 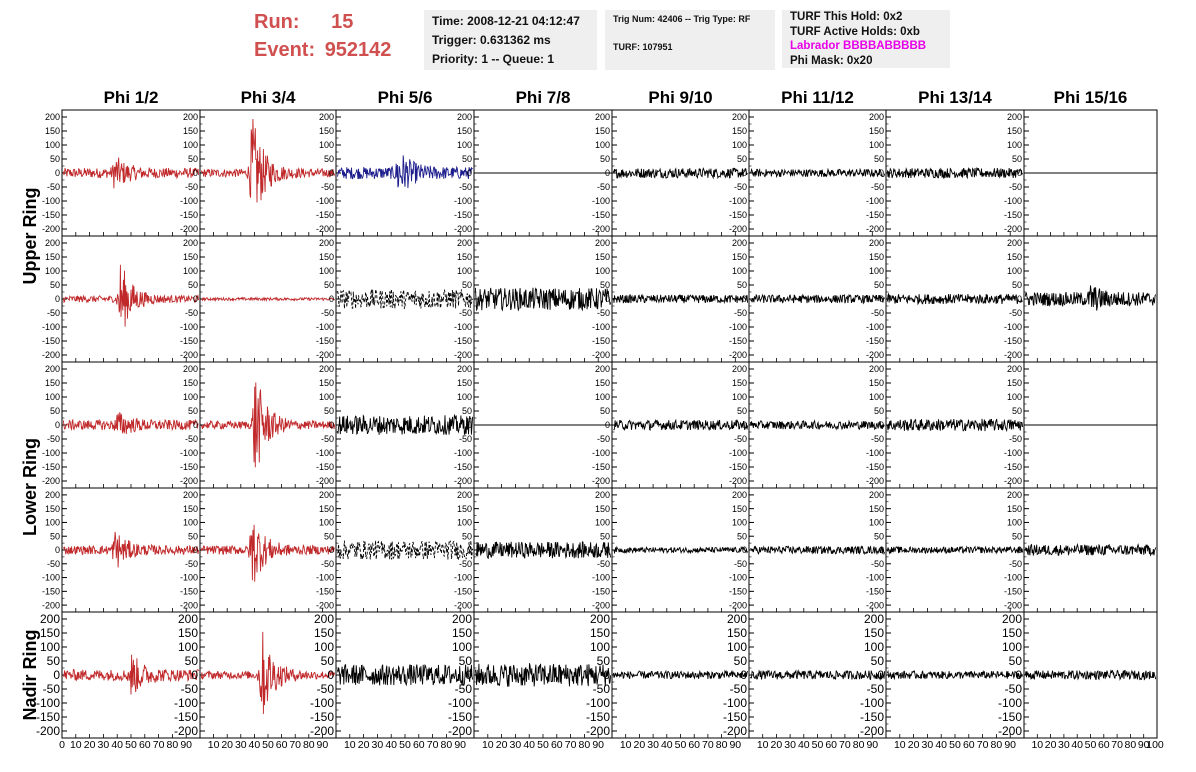 I want to click on phi-mask-text: Phi Mask: 0x20, so click(x=831, y=60).